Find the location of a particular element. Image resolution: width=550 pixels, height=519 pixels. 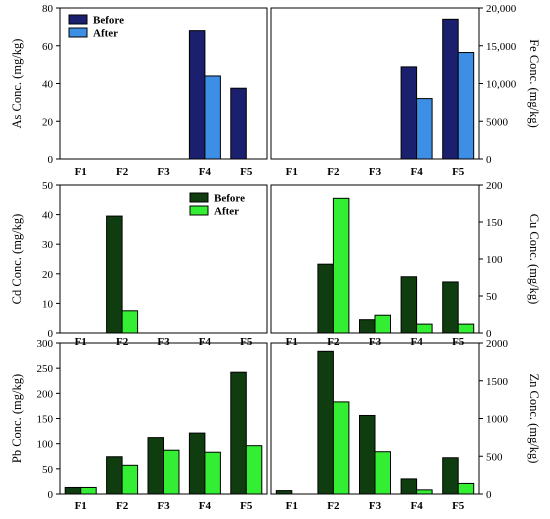

panel-frame is located at coordinates (163, 259).